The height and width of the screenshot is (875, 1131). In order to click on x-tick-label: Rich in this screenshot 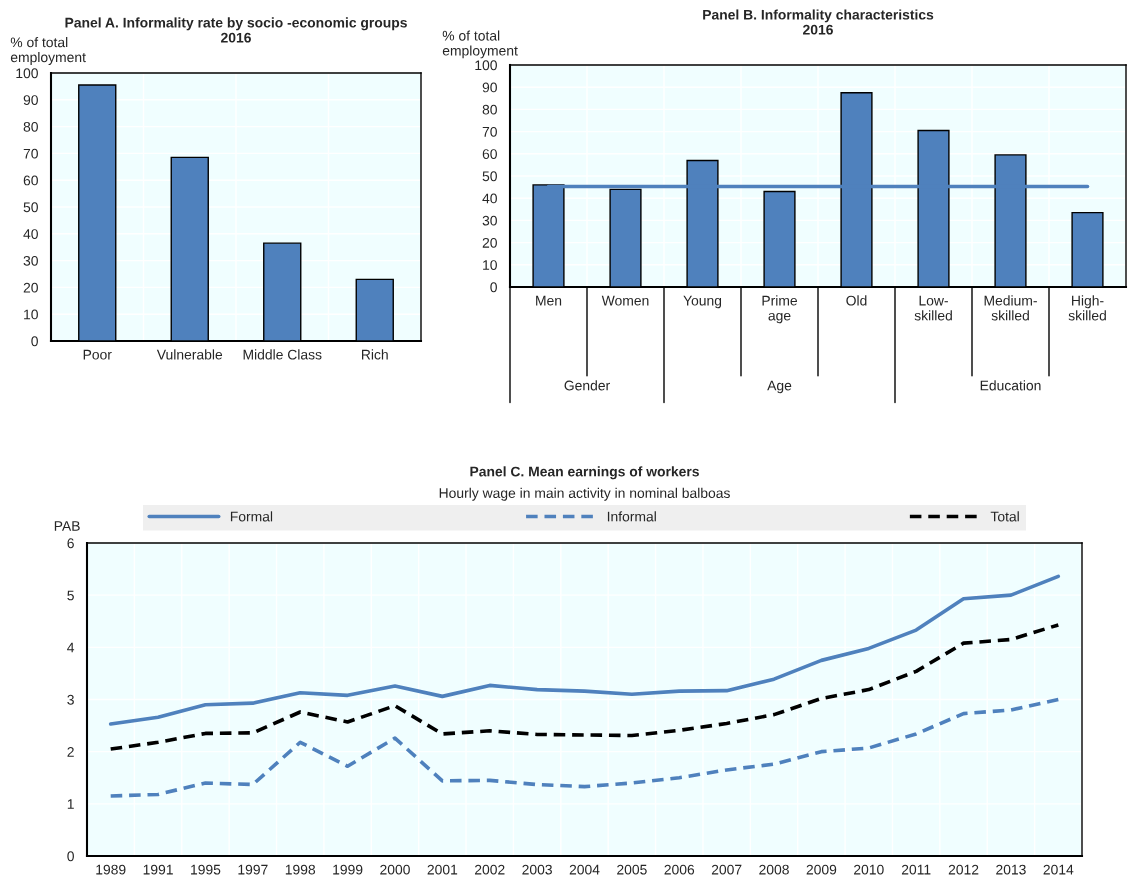, I will do `click(375, 354)`.